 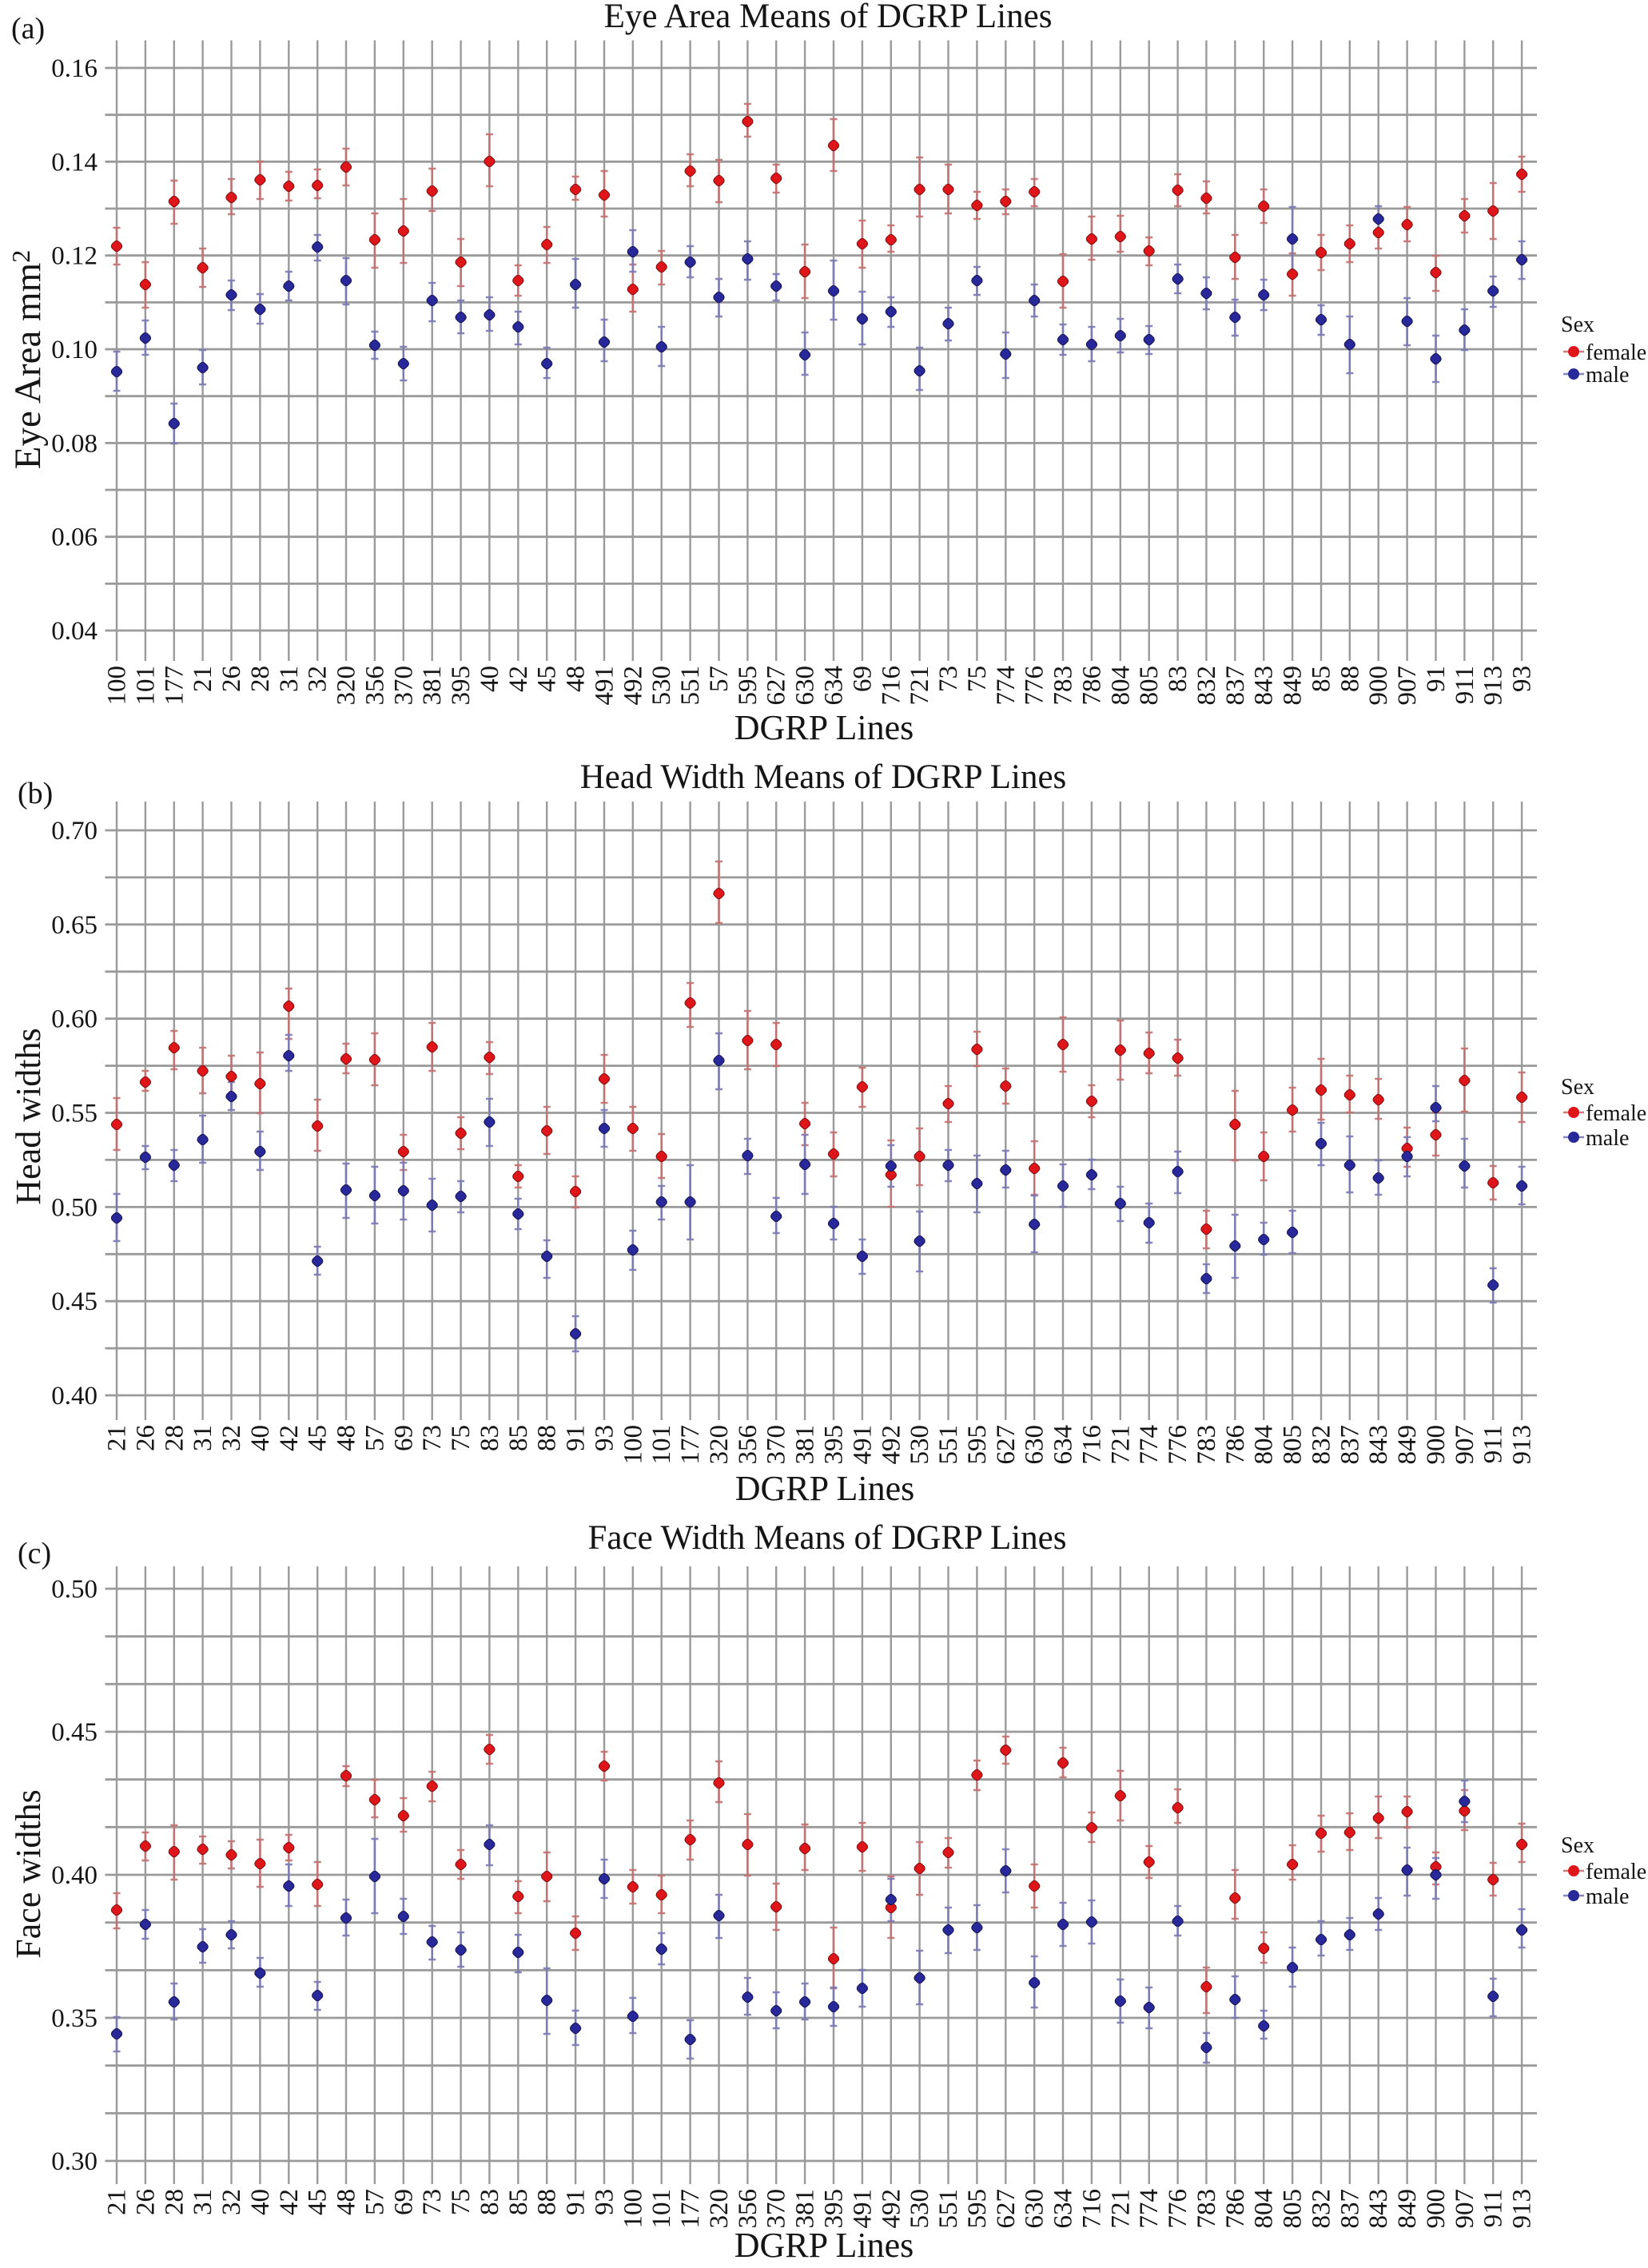 What do you see at coordinates (1607, 1138) in the screenshot?
I see `svg-text: male` at bounding box center [1607, 1138].